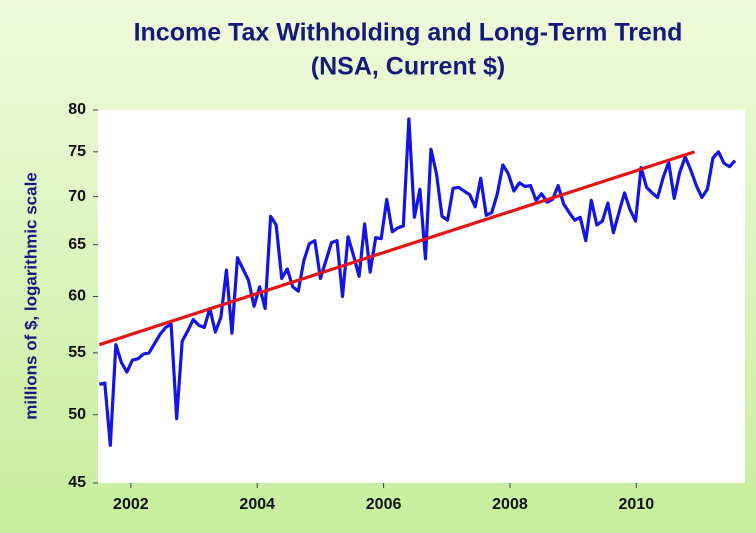  Describe the element at coordinates (77, 151) in the screenshot. I see `y-tick-label: 75` at that location.